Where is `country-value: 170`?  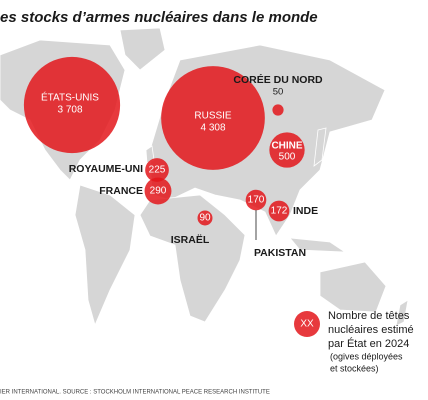
country-value: 170 is located at coordinates (256, 200).